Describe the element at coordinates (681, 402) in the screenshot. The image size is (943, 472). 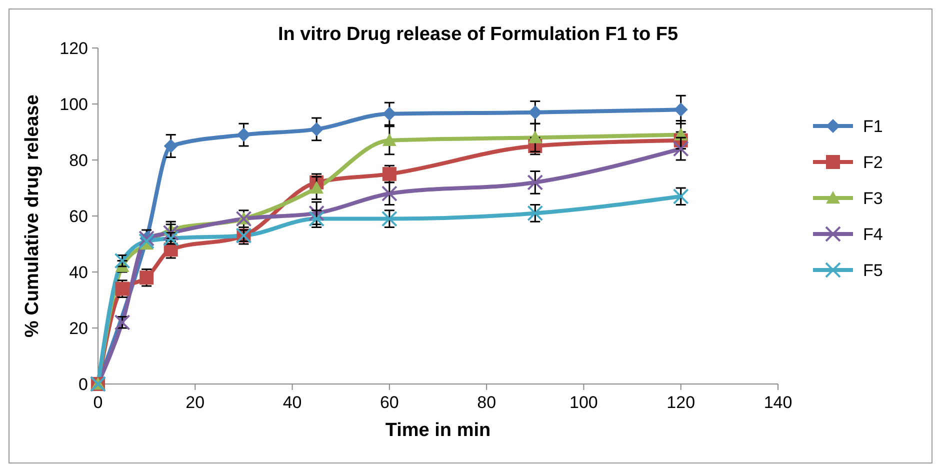
I see `x-tick-label: 120` at that location.